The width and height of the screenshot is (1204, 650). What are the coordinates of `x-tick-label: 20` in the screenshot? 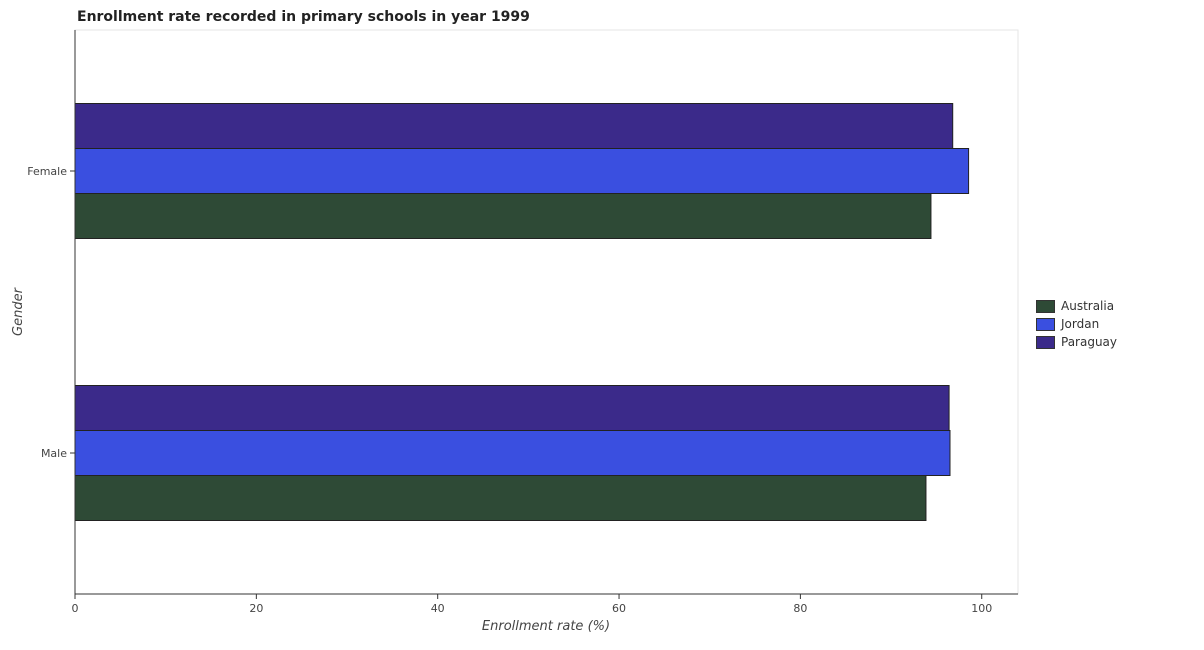 It's located at (256, 608).